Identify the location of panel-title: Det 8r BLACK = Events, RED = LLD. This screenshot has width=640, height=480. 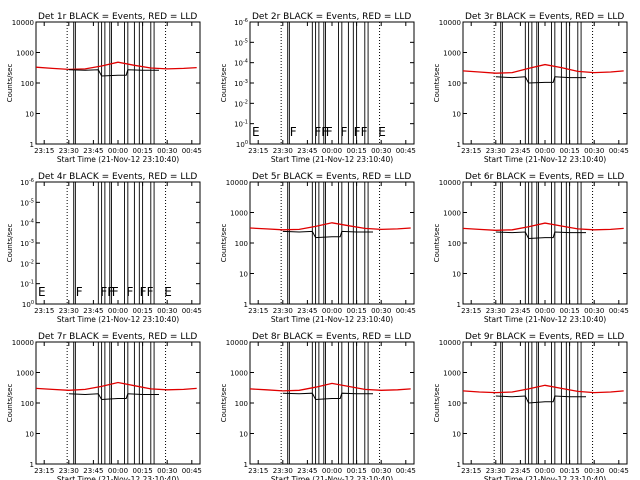
(331, 337).